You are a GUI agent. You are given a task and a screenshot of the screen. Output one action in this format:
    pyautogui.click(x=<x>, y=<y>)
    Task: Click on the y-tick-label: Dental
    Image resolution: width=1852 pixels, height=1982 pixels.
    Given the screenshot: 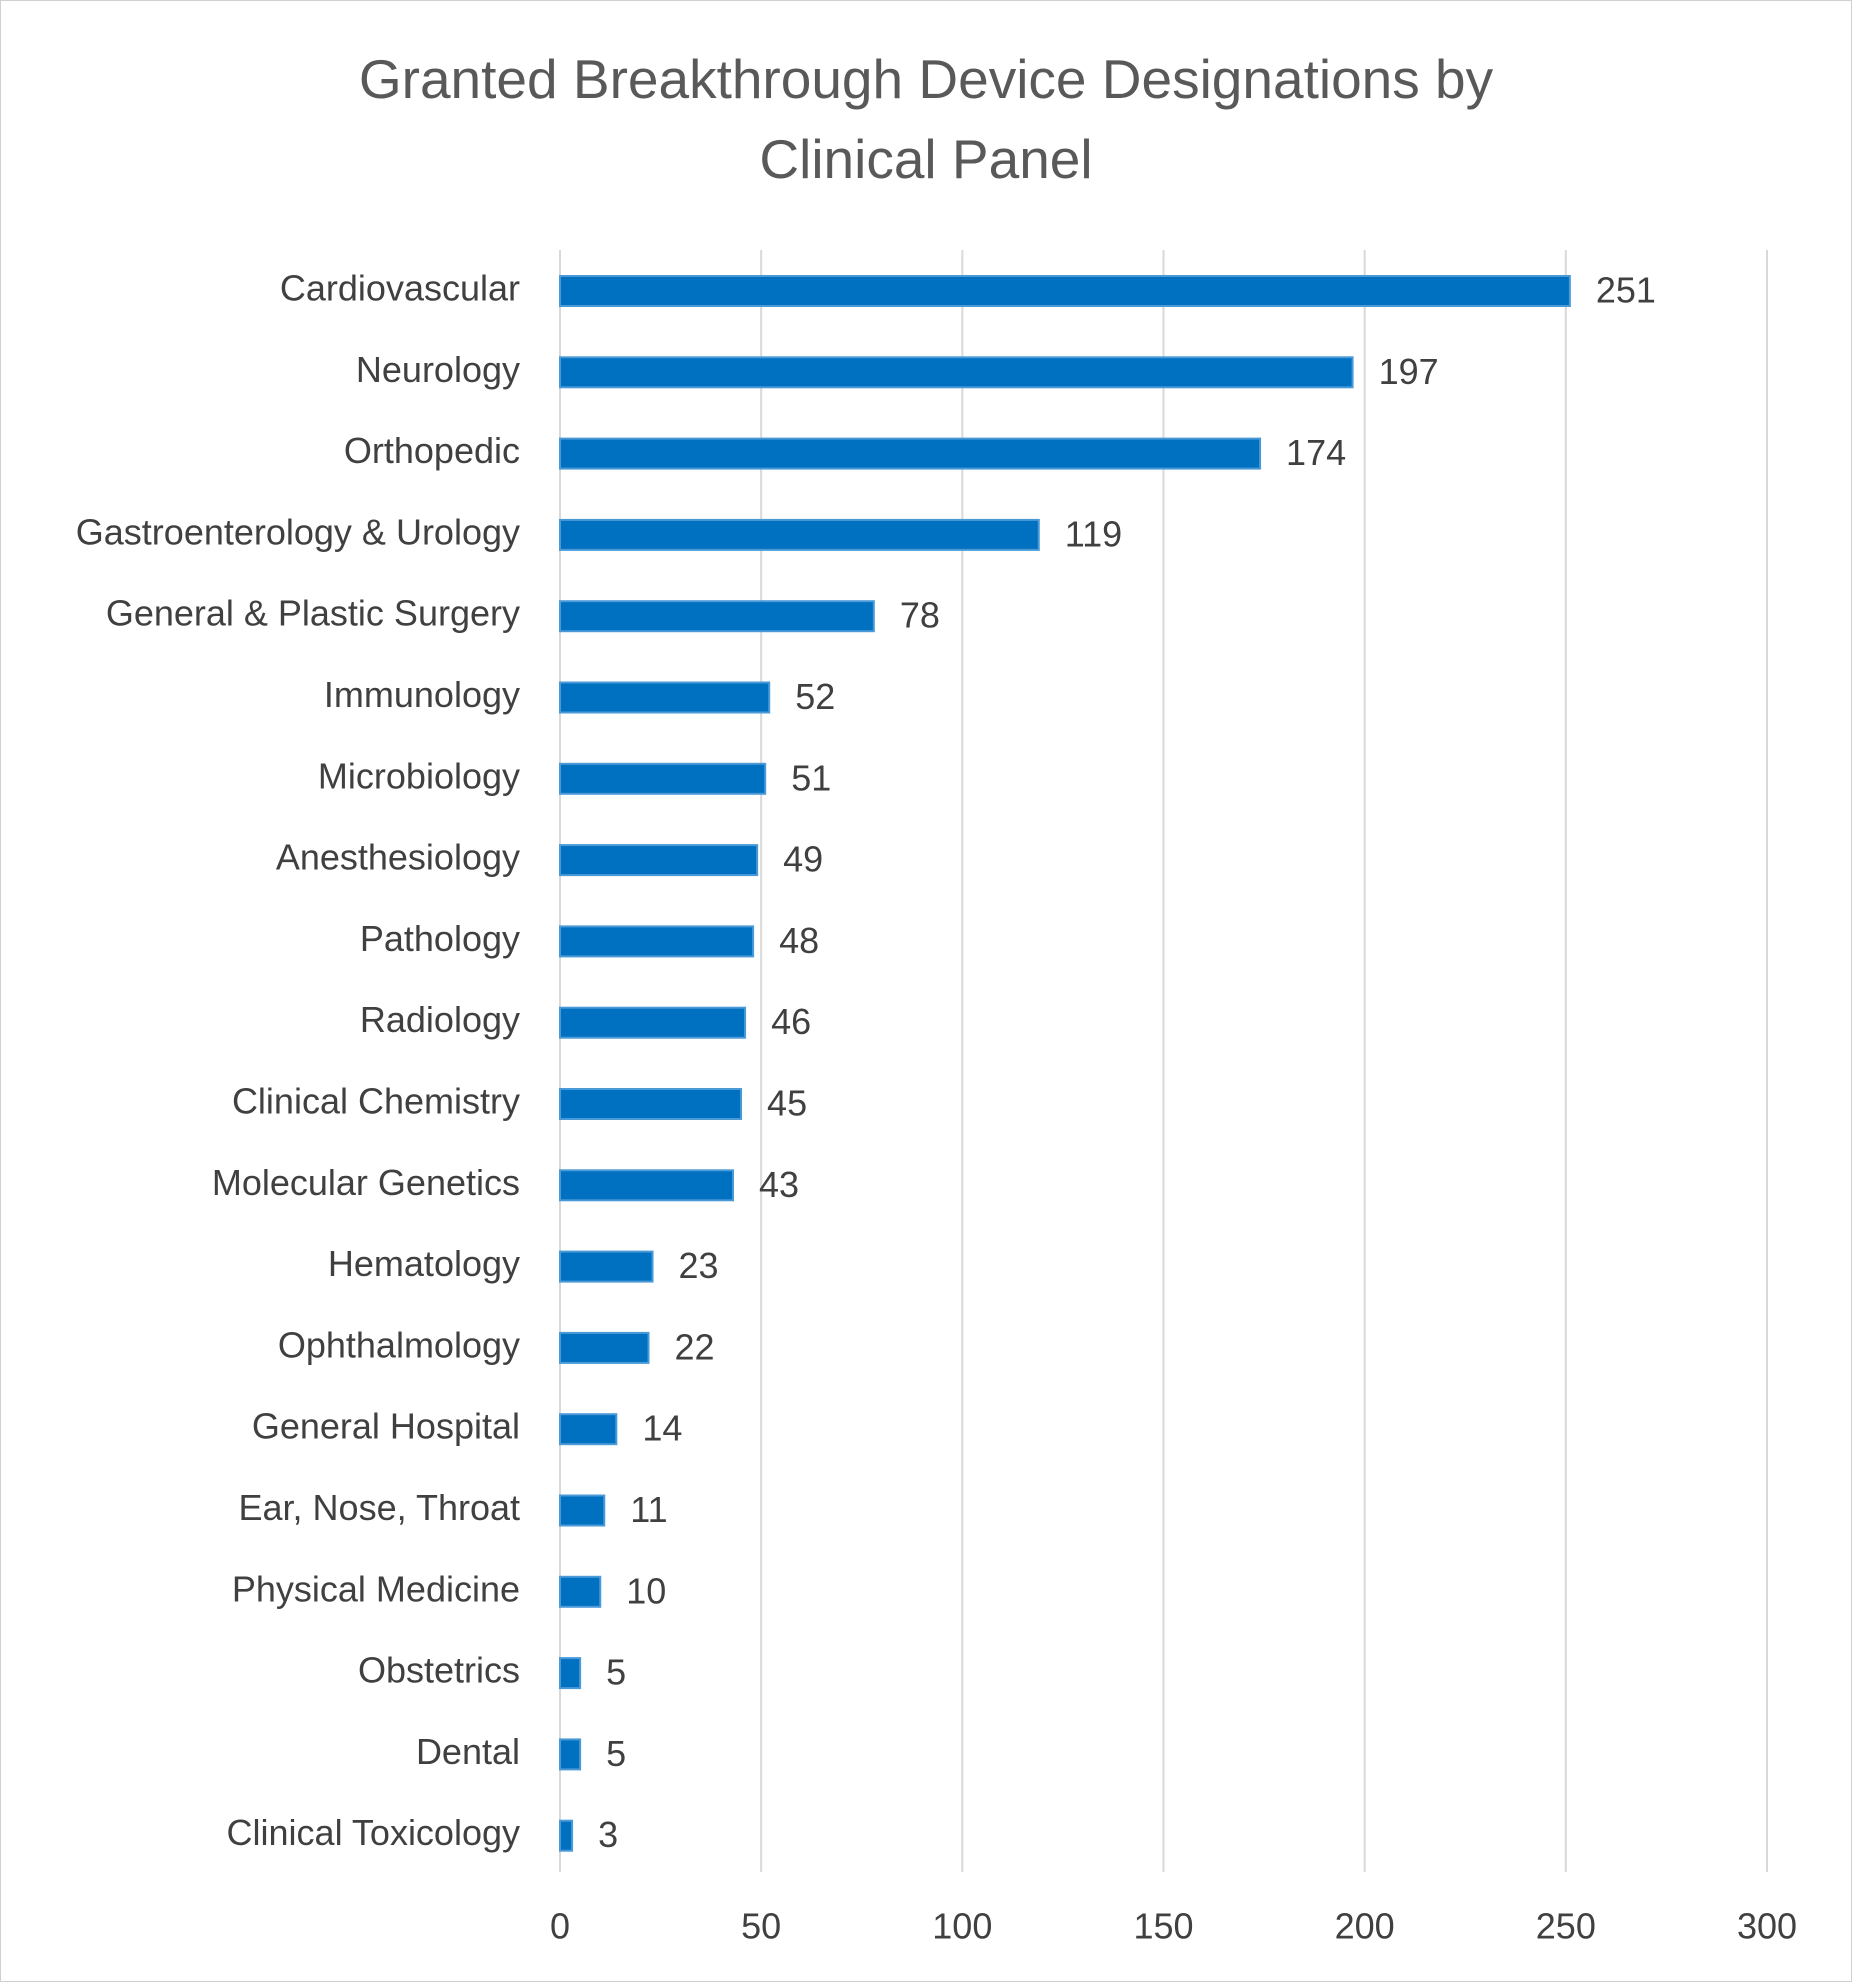 What is the action you would take?
    pyautogui.click(x=468, y=1751)
    